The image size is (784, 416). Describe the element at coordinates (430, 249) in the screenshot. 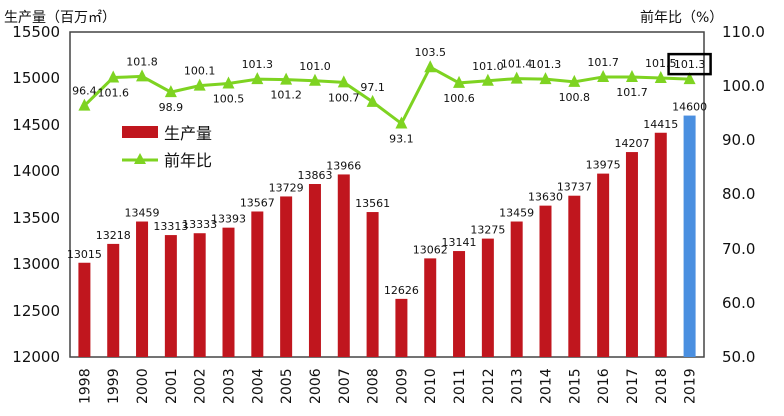

I see `bar-value-label: 13062` at that location.